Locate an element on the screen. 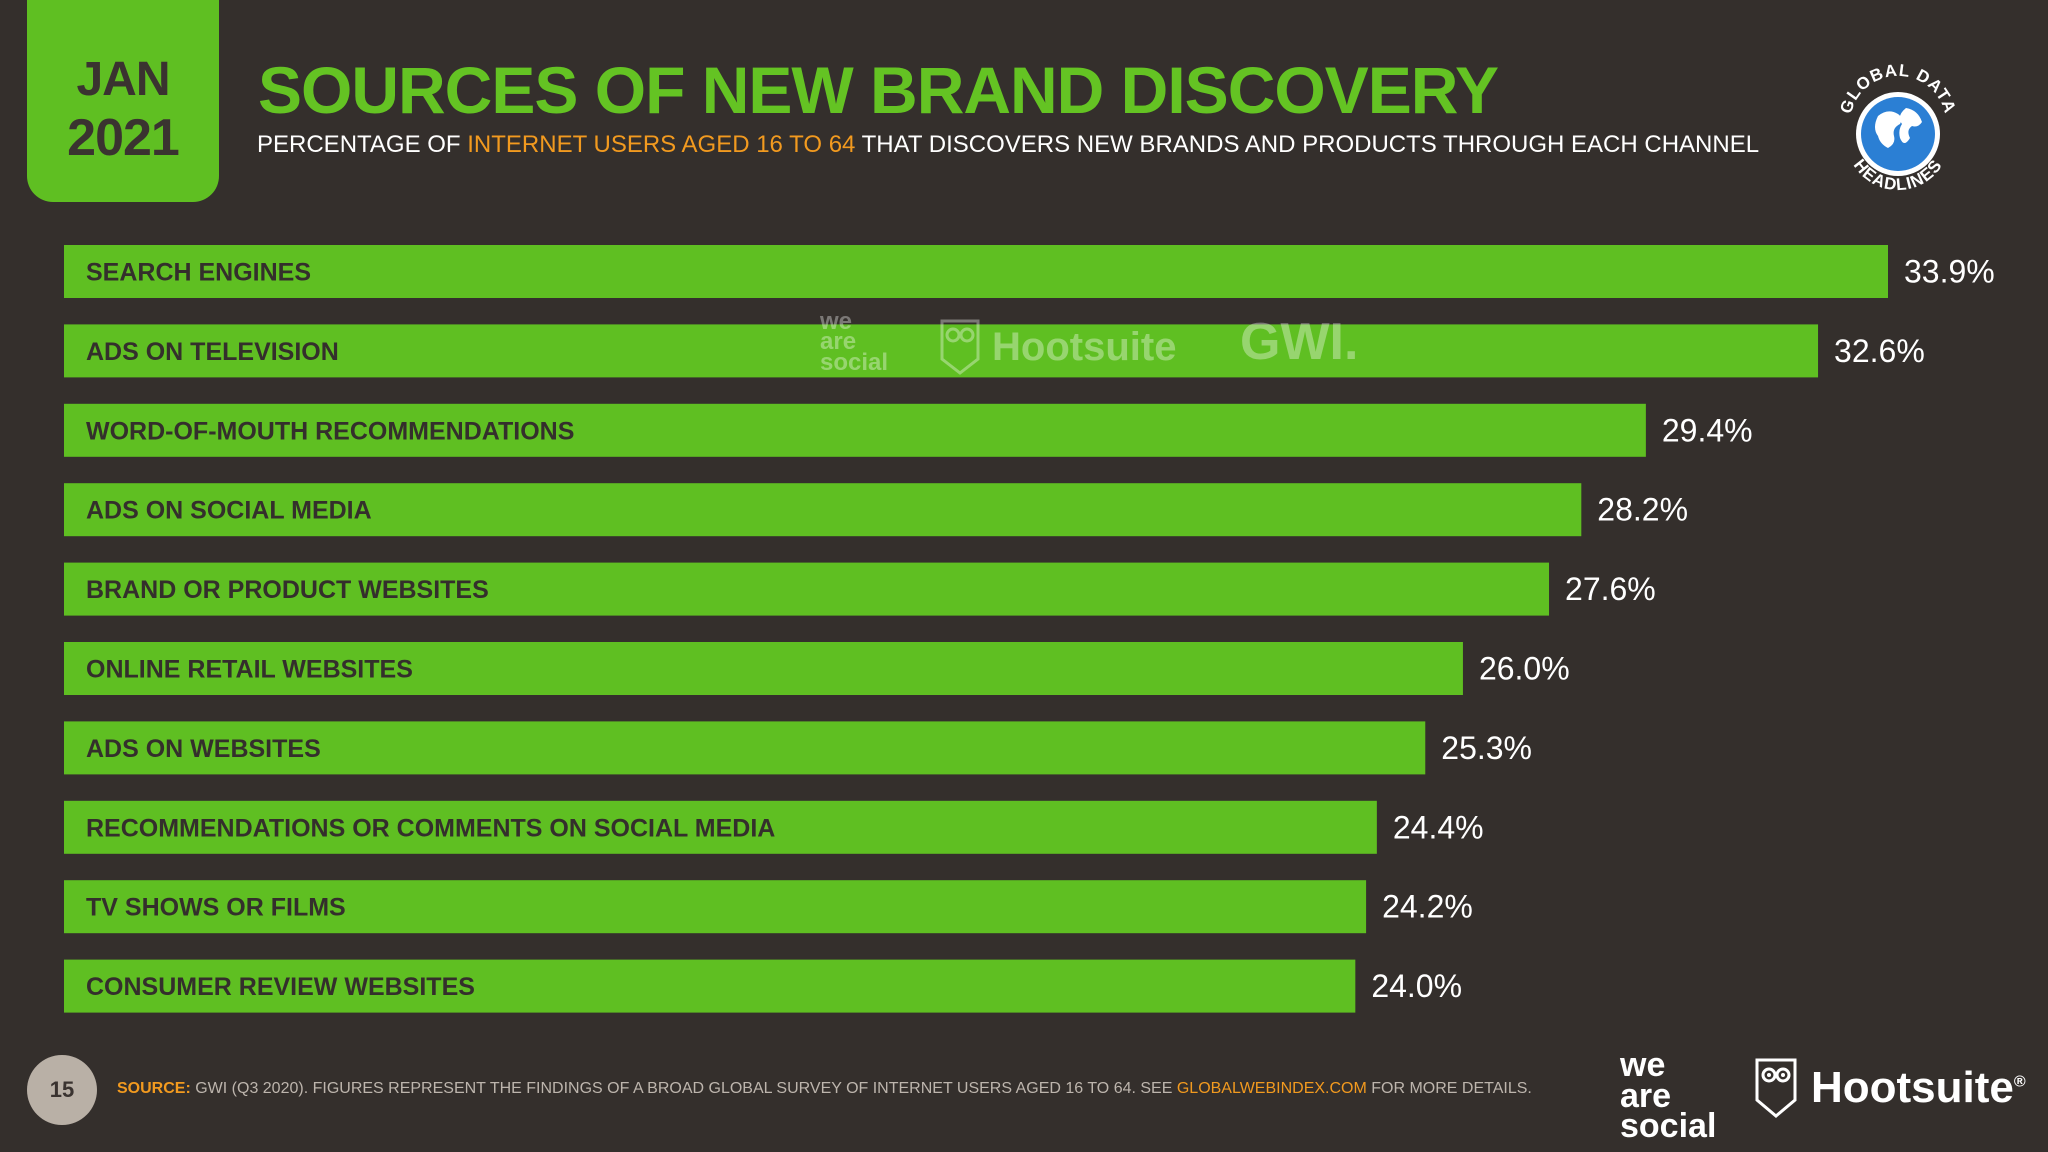 The height and width of the screenshot is (1152, 2048). value-label-2: 29.4% is located at coordinates (1707, 430).